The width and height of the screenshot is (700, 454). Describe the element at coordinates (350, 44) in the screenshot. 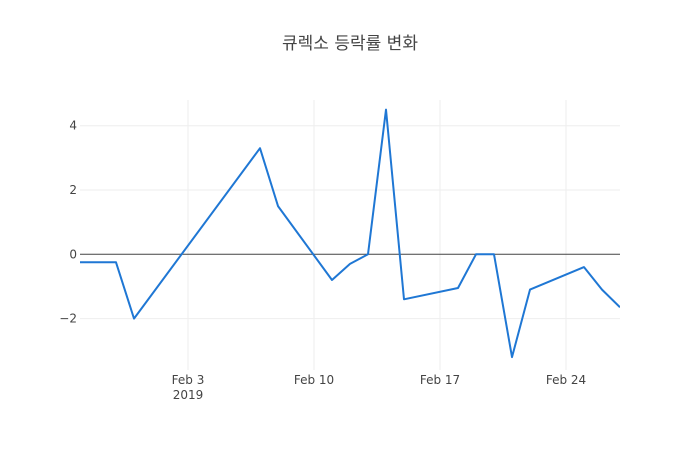

I see `chart-title: 큐렉소 등락률 변화` at that location.